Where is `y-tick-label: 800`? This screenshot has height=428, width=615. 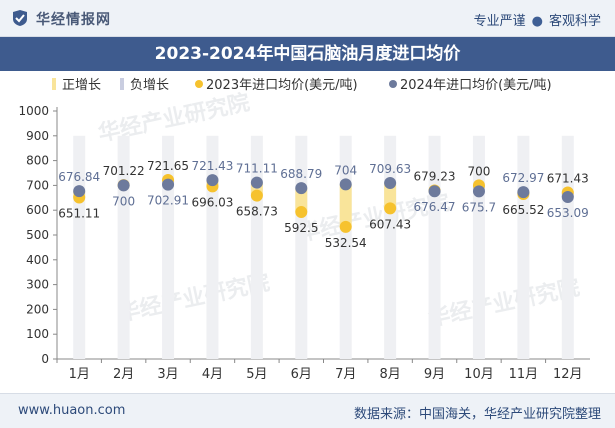
y-tick-label: 800 is located at coordinates (37, 161).